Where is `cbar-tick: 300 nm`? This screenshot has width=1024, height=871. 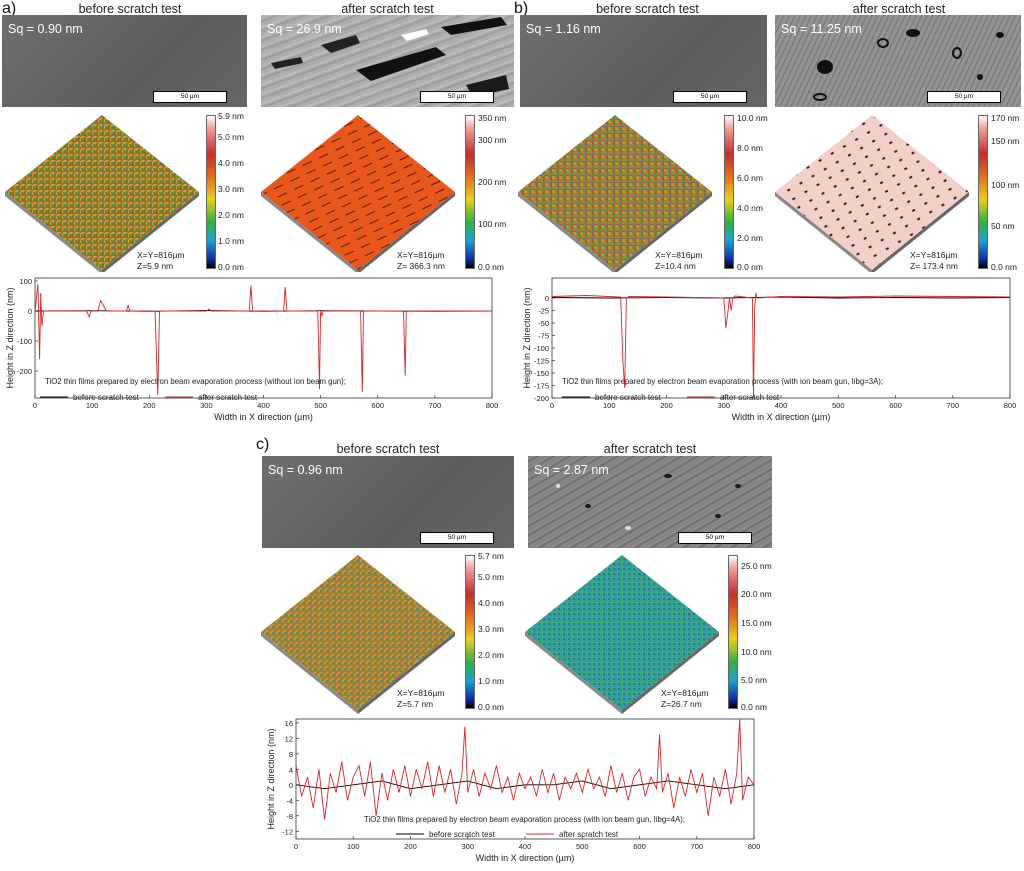
cbar-tick: 300 nm is located at coordinates (492, 140).